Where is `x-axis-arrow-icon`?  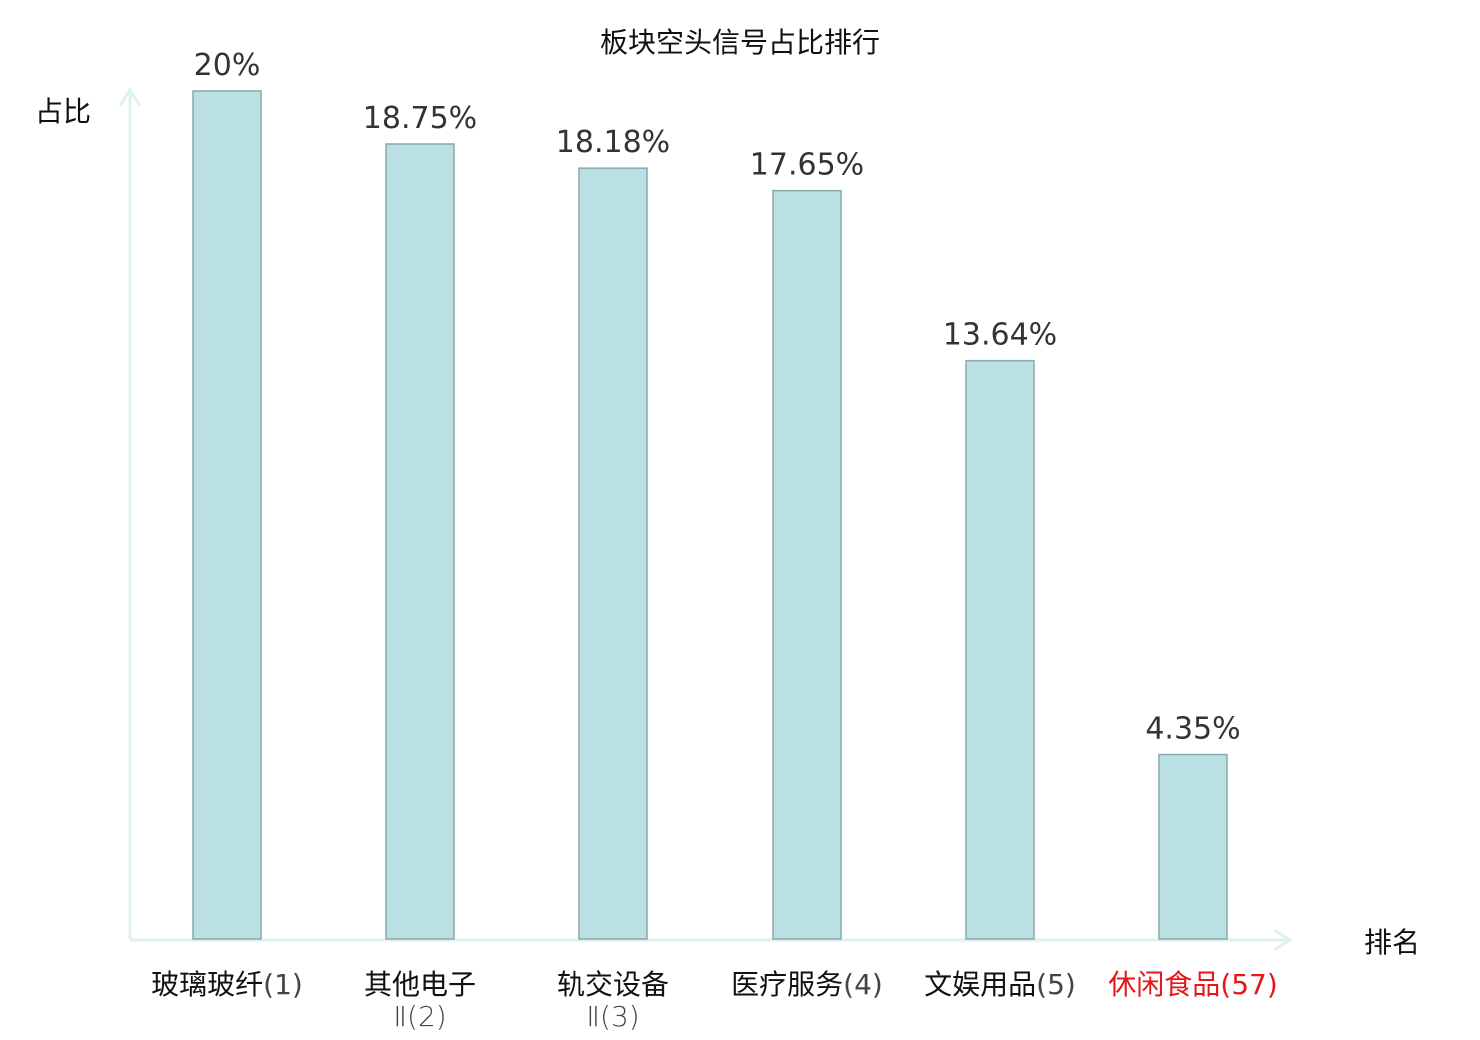 x-axis-arrow-icon is located at coordinates (1283, 940).